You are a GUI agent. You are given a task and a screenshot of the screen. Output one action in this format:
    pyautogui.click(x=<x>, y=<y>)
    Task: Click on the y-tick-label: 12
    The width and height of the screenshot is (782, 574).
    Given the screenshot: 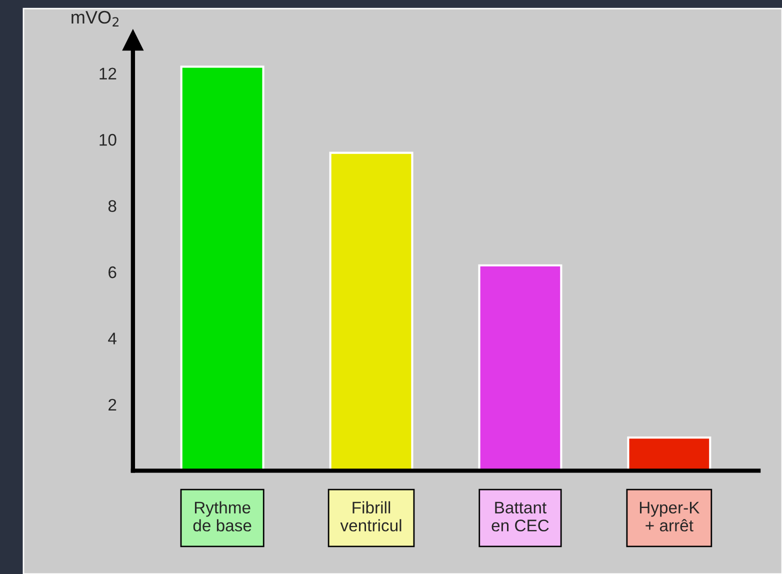 What is the action you would take?
    pyautogui.click(x=108, y=74)
    